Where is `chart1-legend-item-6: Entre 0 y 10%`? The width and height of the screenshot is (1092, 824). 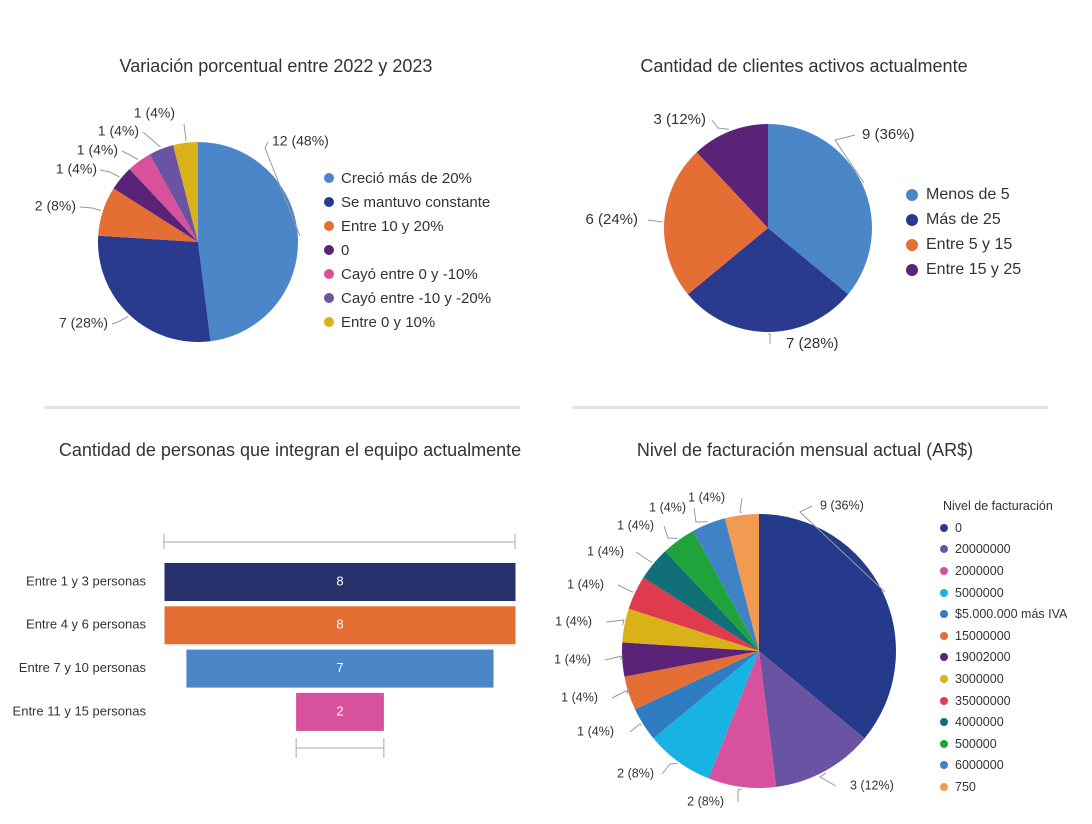
chart1-legend-item-6: Entre 0 y 10% is located at coordinates (407, 322).